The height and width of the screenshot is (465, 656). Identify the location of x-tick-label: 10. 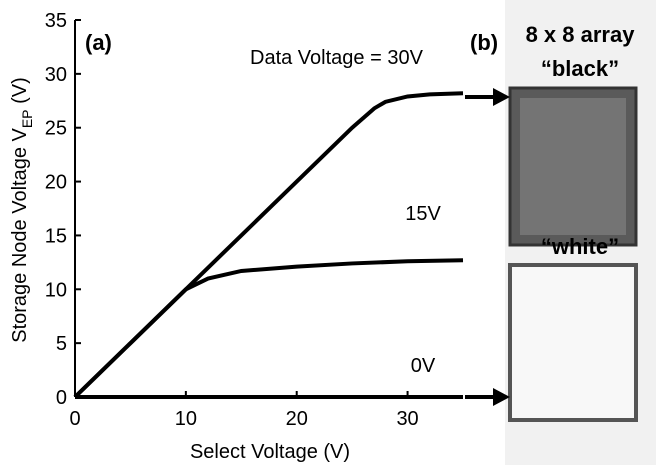
(186, 419).